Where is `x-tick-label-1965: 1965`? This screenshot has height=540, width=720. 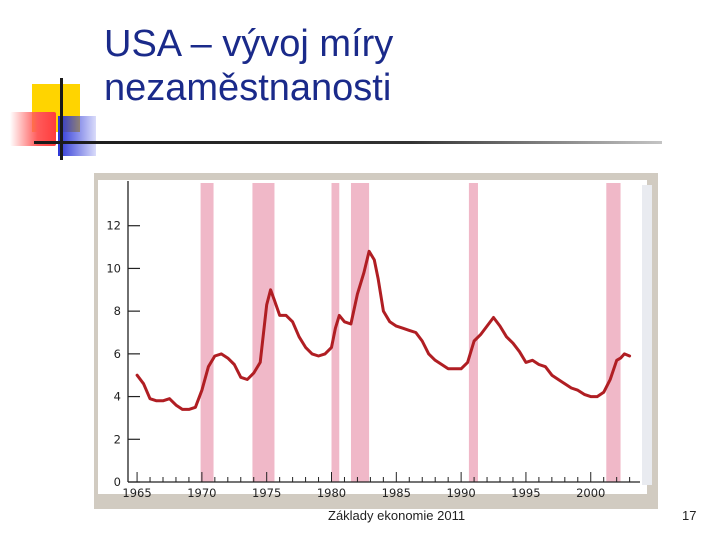
x-tick-label-1965: 1965 is located at coordinates (136, 493).